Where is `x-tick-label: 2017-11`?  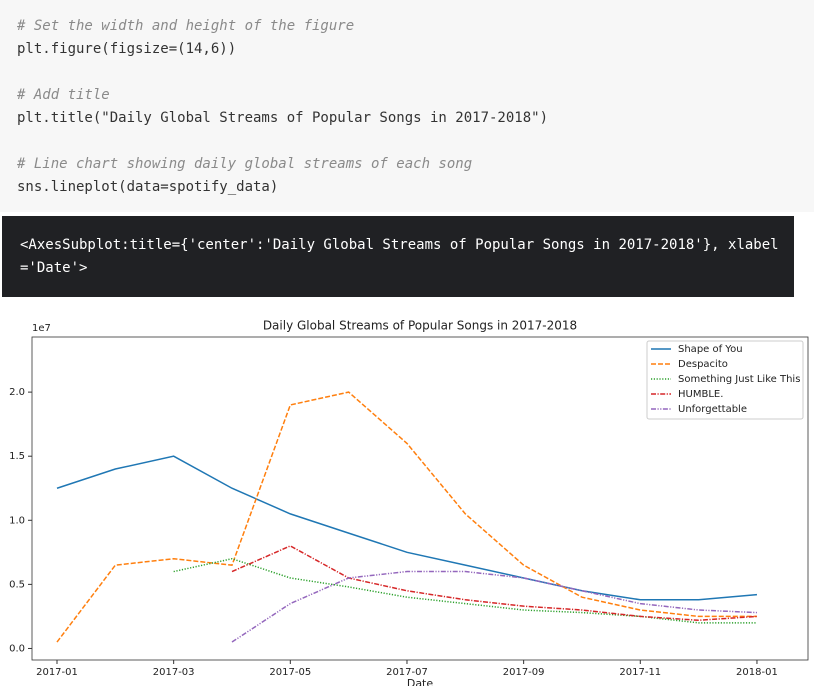
x-tick-label: 2017-11 is located at coordinates (640, 672).